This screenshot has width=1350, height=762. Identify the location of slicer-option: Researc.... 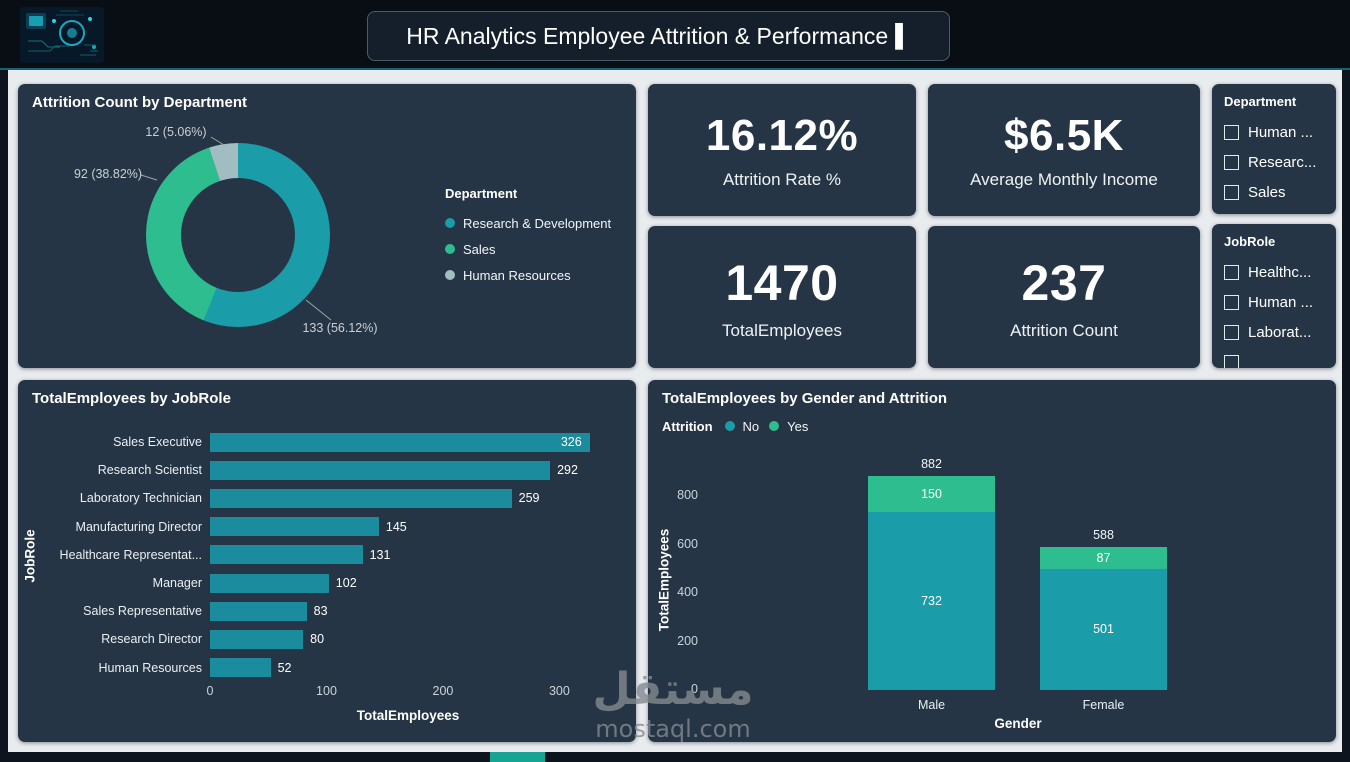
(1276, 162).